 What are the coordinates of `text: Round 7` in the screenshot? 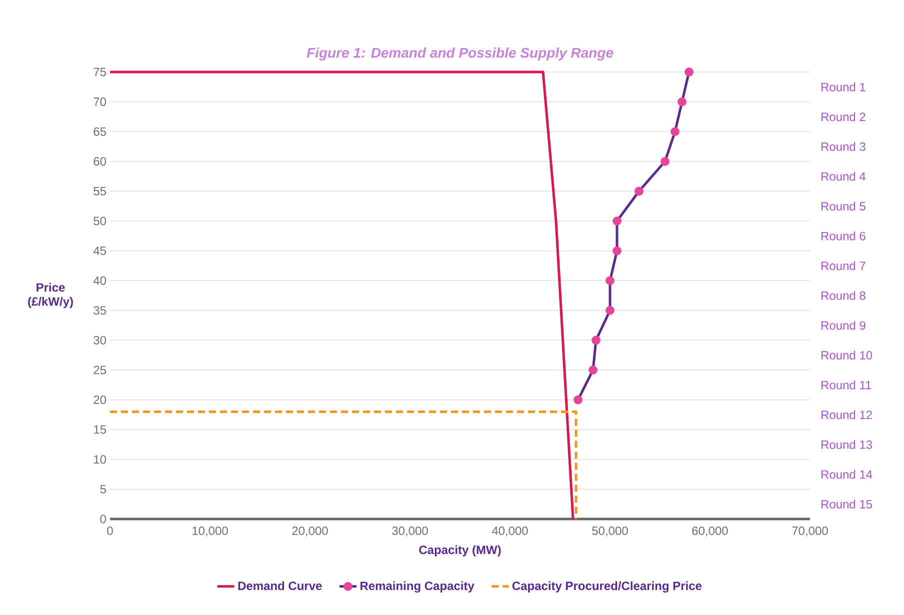 It's located at (844, 265).